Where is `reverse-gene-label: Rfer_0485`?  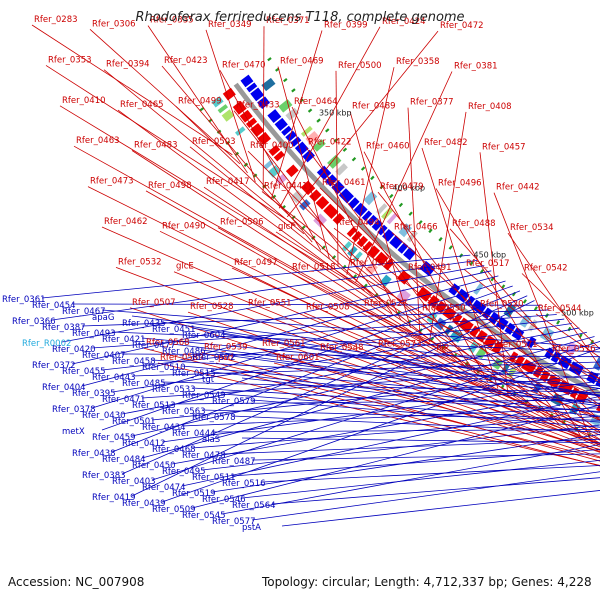
reverse-gene-label: Rfer_0485 is located at coordinates (144, 384).